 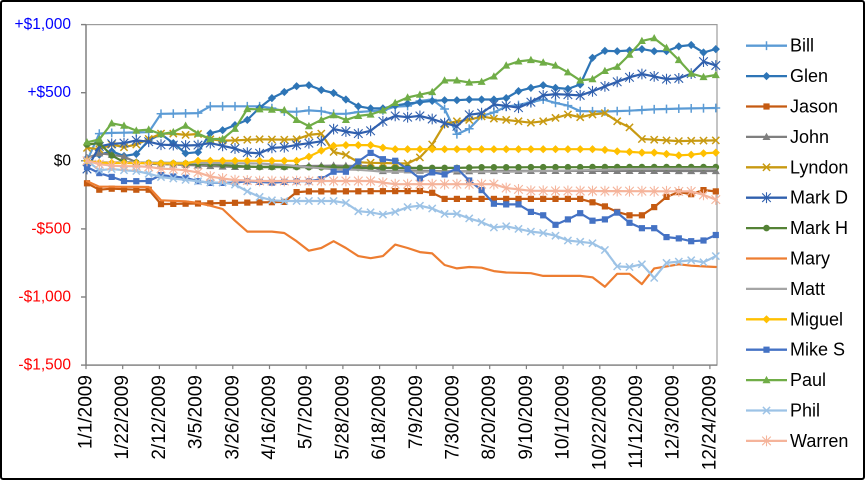 What do you see at coordinates (379, 417) in the screenshot?
I see `svg-text: 6/18/2009` at bounding box center [379, 417].